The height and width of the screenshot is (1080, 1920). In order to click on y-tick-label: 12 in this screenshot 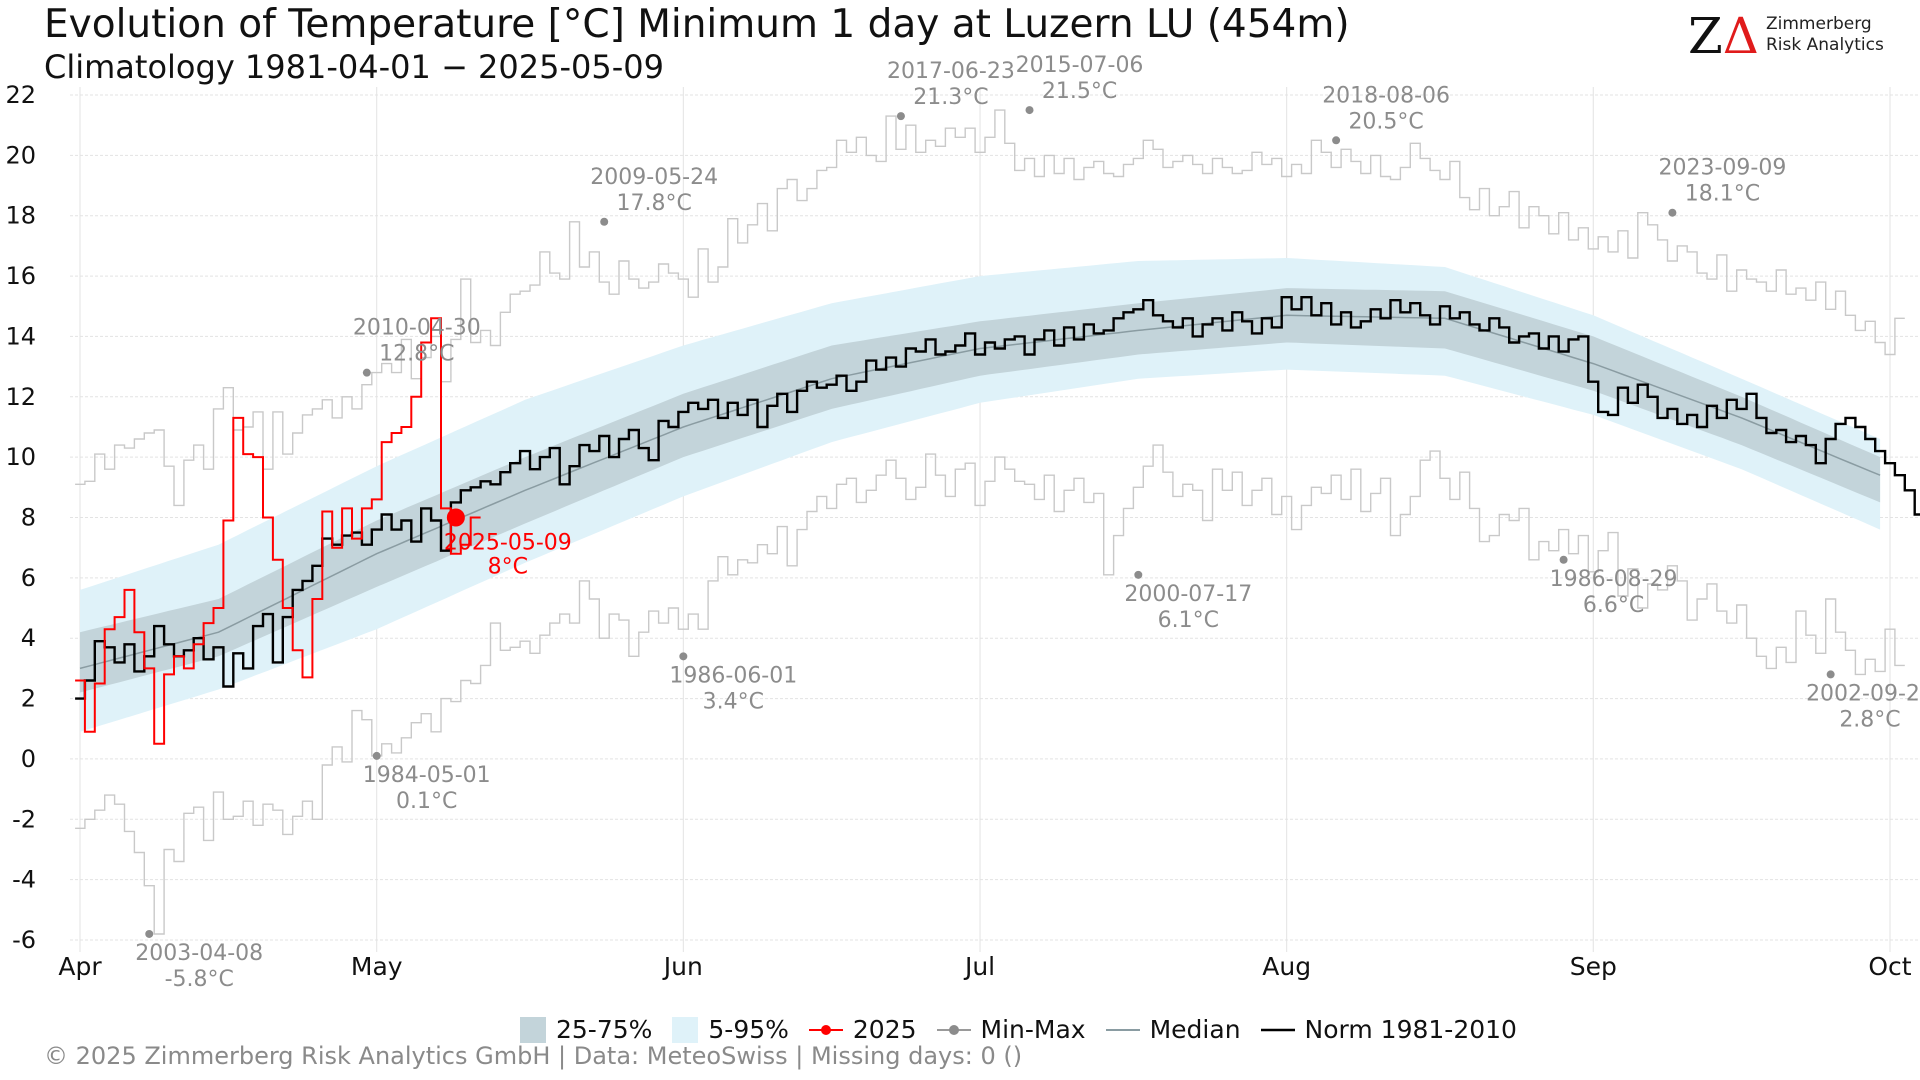, I will do `click(20, 397)`.